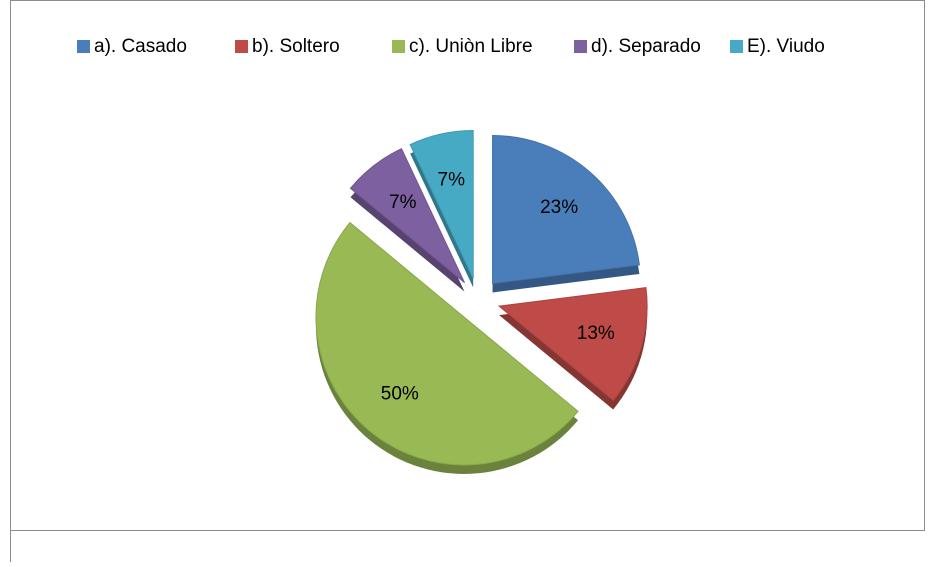 The width and height of the screenshot is (934, 567). What do you see at coordinates (140, 46) in the screenshot?
I see `legend-label: a). Casado` at bounding box center [140, 46].